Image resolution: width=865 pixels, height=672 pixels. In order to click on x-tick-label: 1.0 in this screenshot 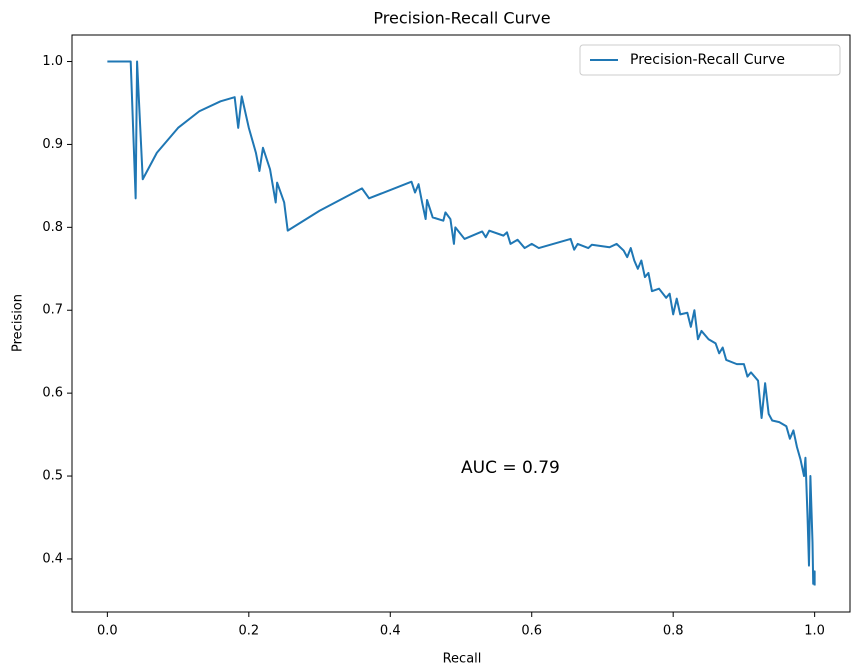, I will do `click(814, 631)`.